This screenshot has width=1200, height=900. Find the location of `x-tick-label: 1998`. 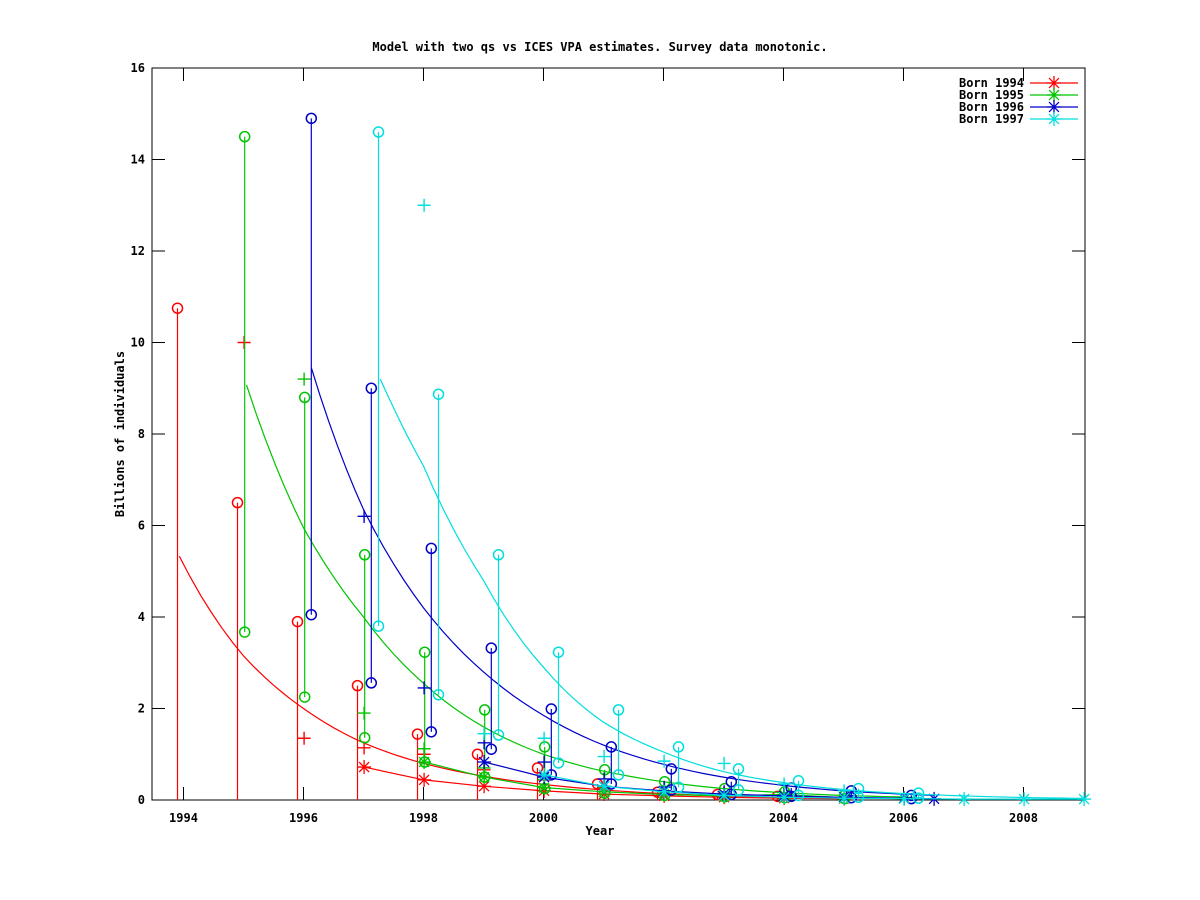

x-tick-label: 1998 is located at coordinates (423, 818).